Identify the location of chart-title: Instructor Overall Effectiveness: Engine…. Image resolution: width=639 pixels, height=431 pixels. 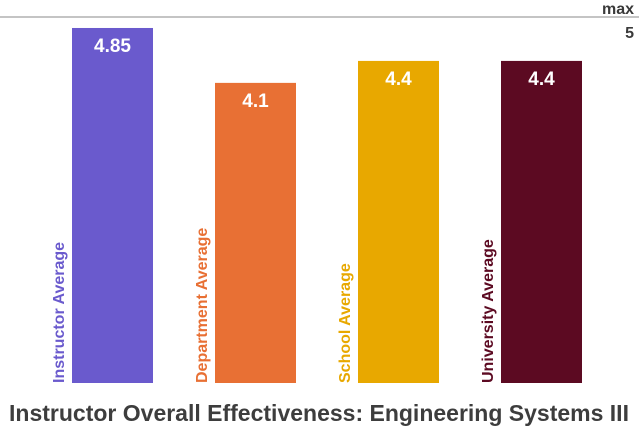
(319, 413).